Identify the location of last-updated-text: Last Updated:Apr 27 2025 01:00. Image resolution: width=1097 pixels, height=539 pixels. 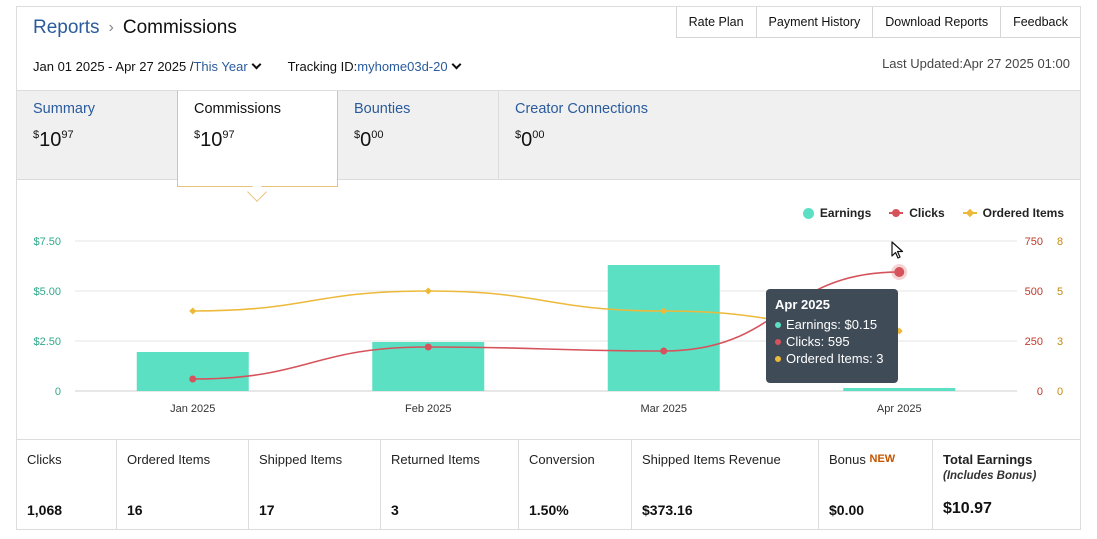
(976, 63).